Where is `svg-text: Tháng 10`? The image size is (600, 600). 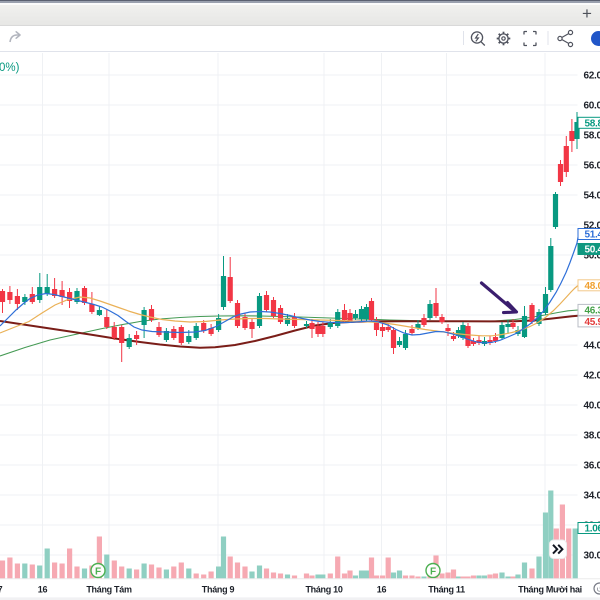 svg-text: Tháng 10 is located at coordinates (323, 590).